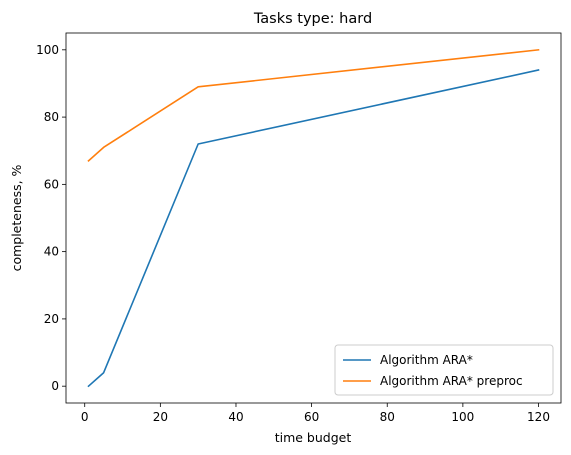 This screenshot has height=455, width=571. What do you see at coordinates (160, 417) in the screenshot?
I see `x-tick-label: 20` at bounding box center [160, 417].